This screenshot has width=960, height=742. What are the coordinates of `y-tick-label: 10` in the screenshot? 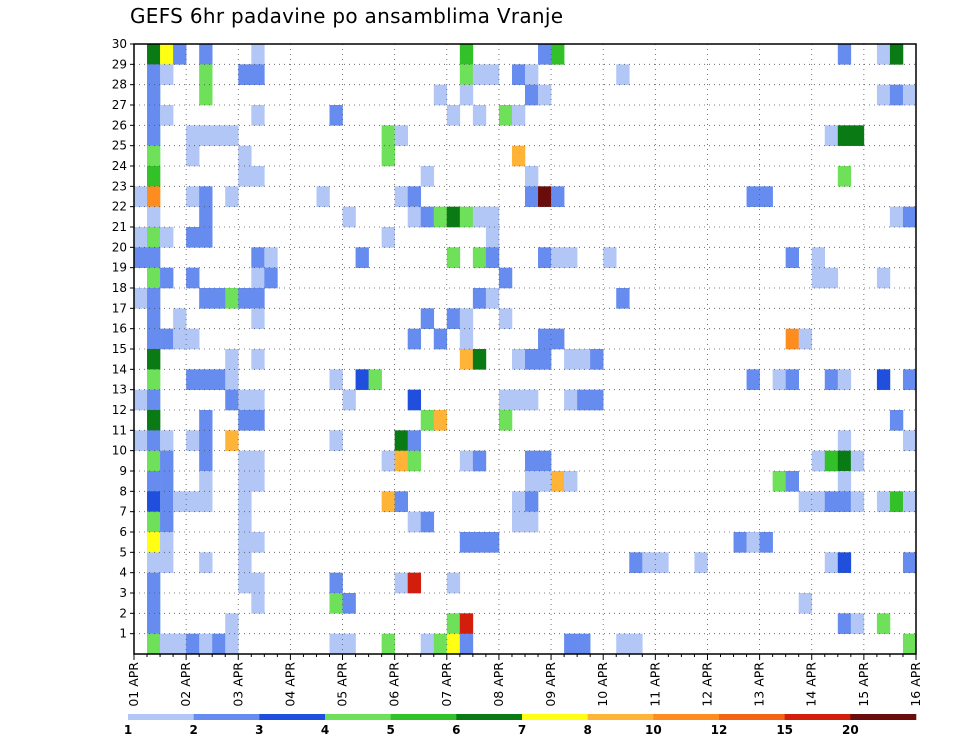 It's located at (119, 451).